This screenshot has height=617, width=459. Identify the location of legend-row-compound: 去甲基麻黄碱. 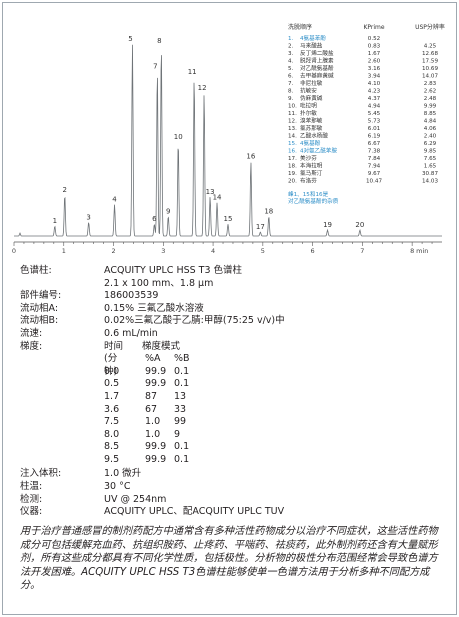
(317, 76).